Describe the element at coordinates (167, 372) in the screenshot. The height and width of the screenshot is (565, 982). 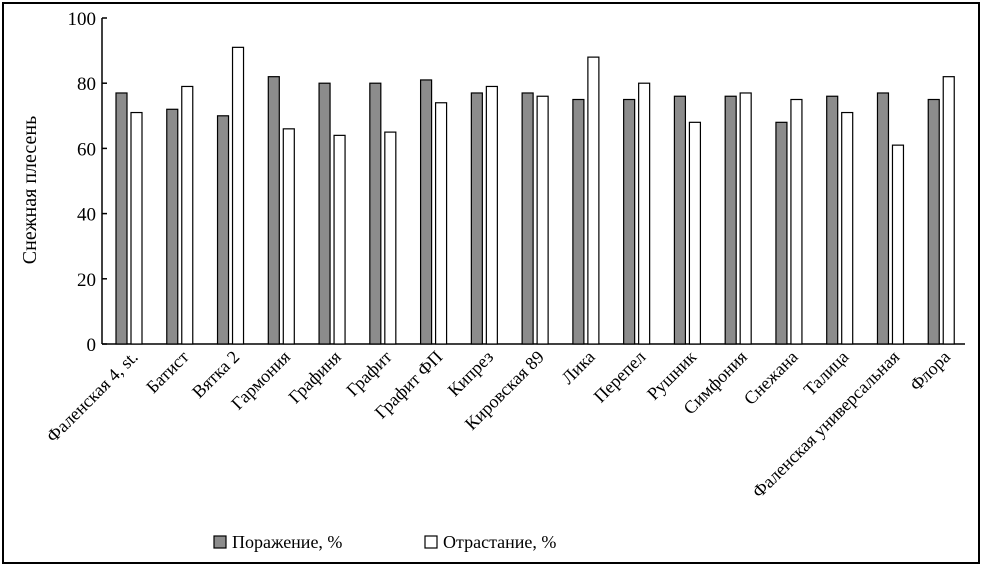
I see `x-category-label: Батист` at that location.